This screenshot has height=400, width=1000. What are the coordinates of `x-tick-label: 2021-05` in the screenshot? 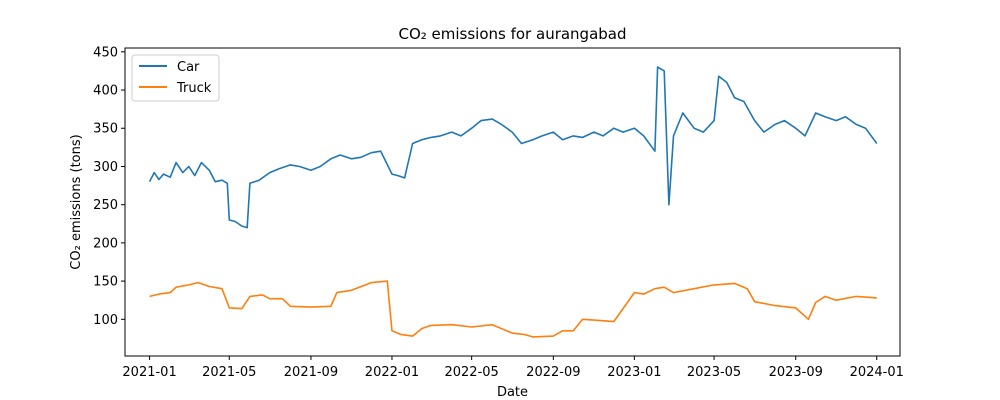 It's located at (229, 372).